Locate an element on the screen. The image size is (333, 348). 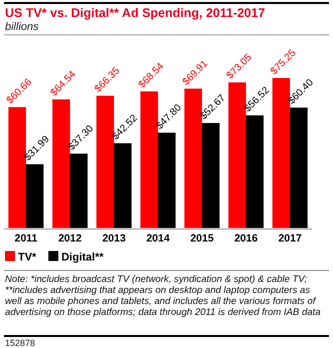
x-tick-label: 2011 is located at coordinates (26, 238).